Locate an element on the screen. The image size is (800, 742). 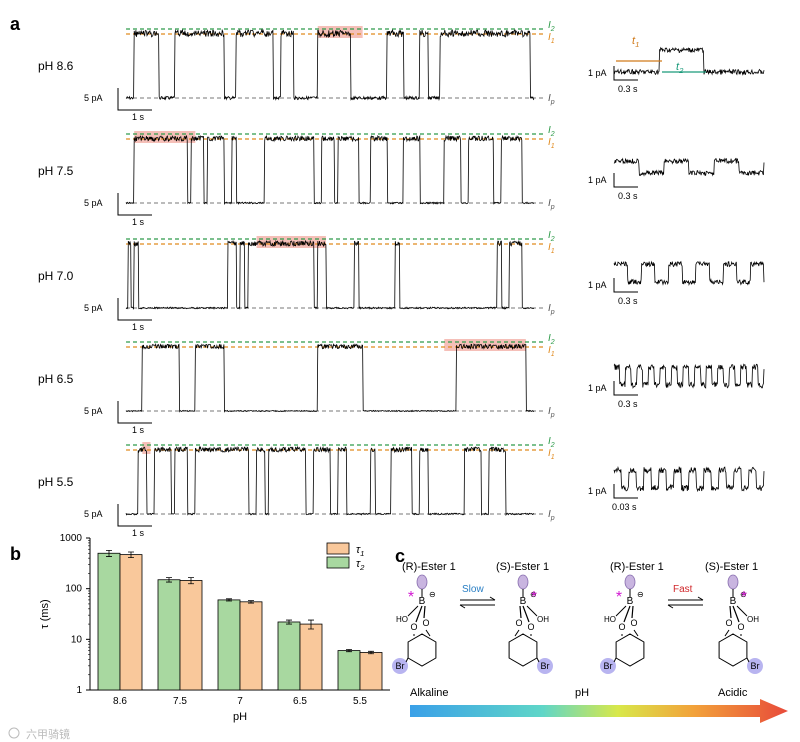
ph-label: pH is located at coordinates (582, 693).